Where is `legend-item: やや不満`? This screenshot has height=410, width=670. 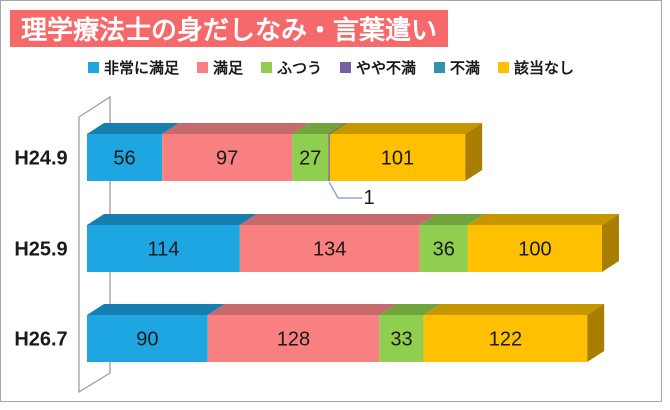 legend-item: やや不満 is located at coordinates (378, 67).